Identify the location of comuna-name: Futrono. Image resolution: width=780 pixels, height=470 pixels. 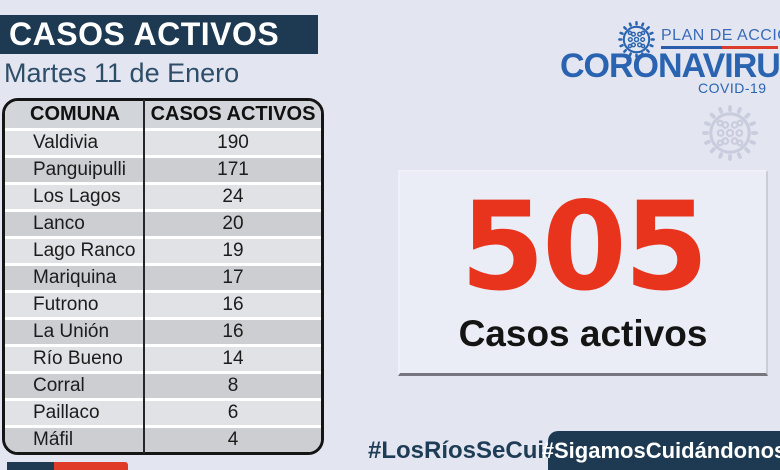
(66, 304).